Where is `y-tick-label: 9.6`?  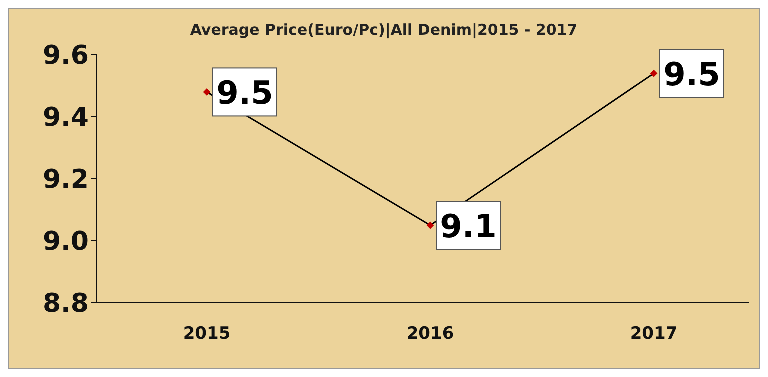
y-tick-label: 9.6 is located at coordinates (65, 56).